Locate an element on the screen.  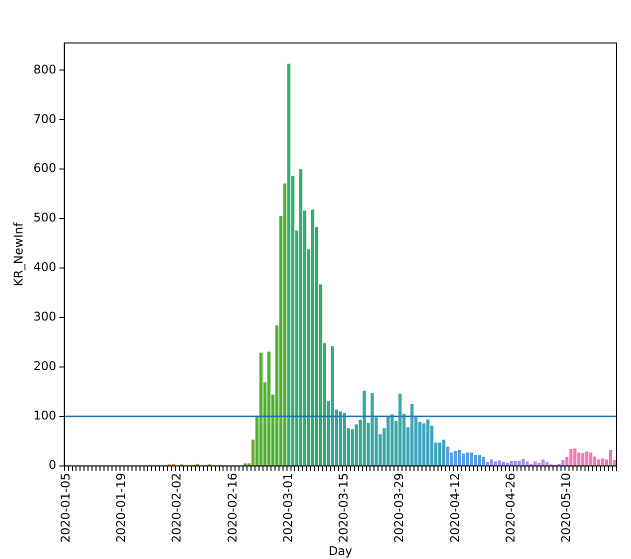
x-axis-title: Day is located at coordinates (340, 551).